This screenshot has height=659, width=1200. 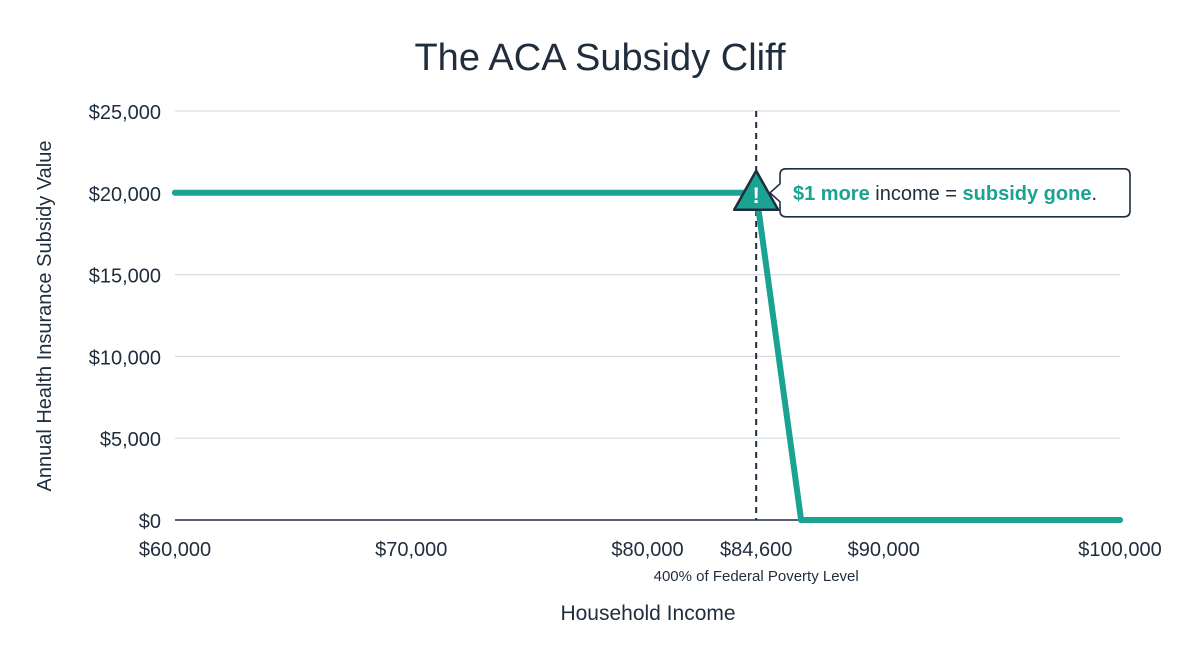 What do you see at coordinates (647, 613) in the screenshot?
I see `x-axis-label: Household Income` at bounding box center [647, 613].